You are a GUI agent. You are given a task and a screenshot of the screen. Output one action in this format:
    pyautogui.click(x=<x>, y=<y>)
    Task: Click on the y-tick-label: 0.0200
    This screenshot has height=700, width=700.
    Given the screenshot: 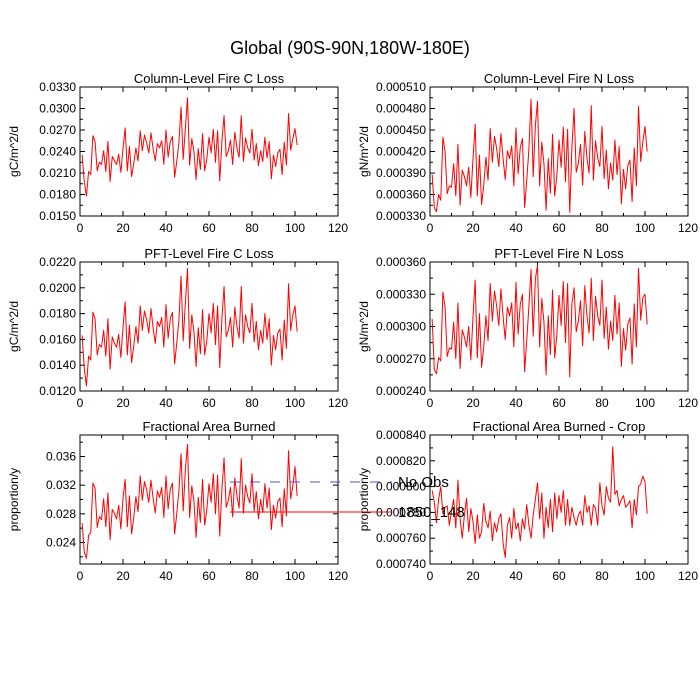 What is the action you would take?
    pyautogui.click(x=57, y=288)
    